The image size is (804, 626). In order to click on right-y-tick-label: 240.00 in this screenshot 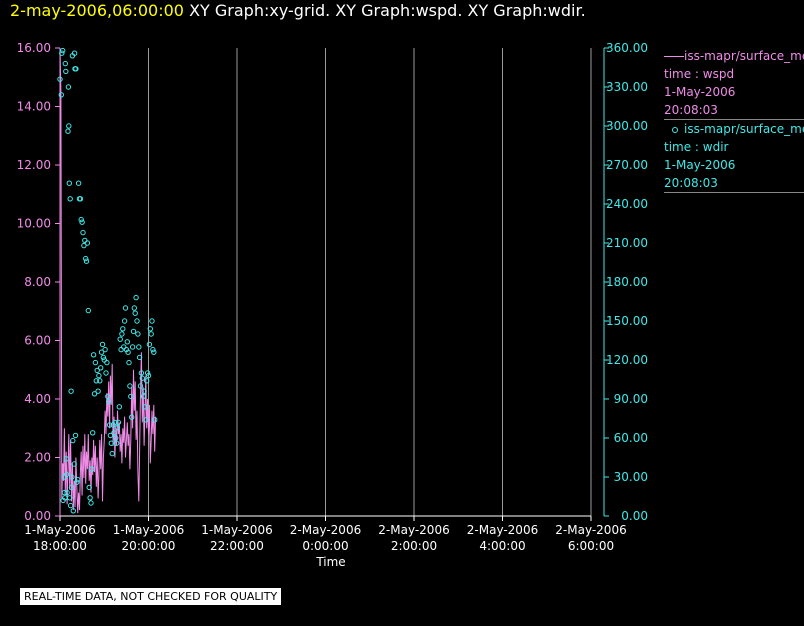, I will do `click(627, 204)`.